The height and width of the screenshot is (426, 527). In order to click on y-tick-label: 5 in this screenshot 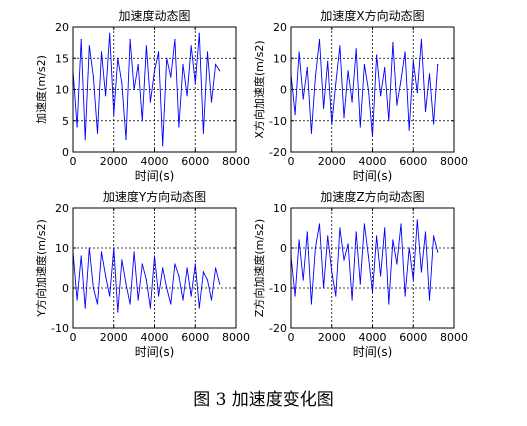, I will do `click(65, 121)`.